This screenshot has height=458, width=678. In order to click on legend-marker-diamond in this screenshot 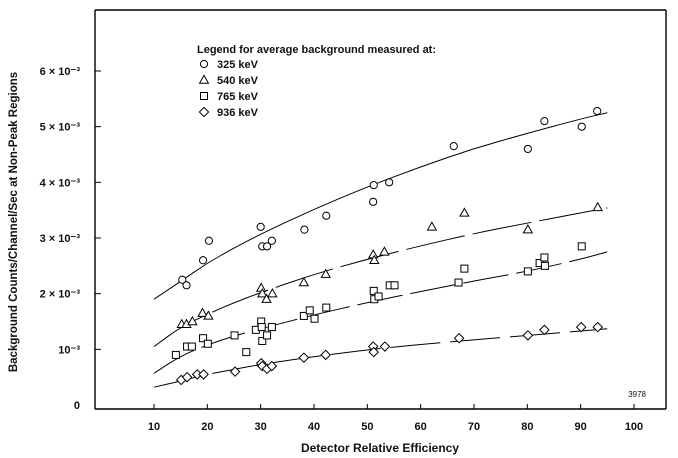, I will do `click(204, 112)`.